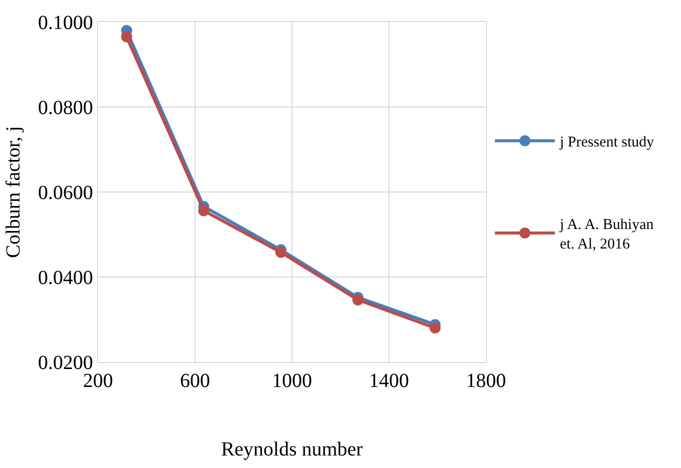 The image size is (681, 468). Describe the element at coordinates (195, 381) in the screenshot. I see `x-tick-label: 600` at that location.